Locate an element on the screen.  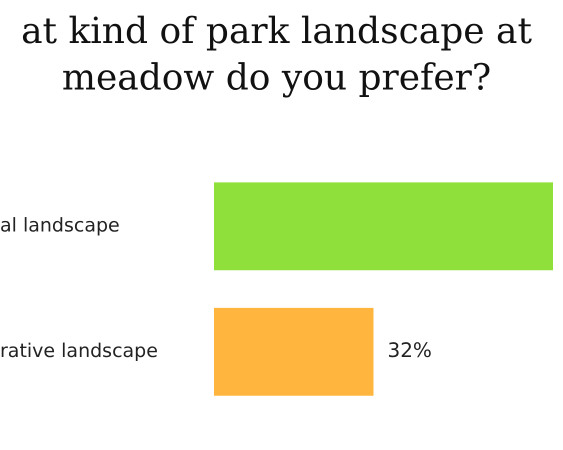
text: at kind of park landscape at is located at coordinates (276, 31).